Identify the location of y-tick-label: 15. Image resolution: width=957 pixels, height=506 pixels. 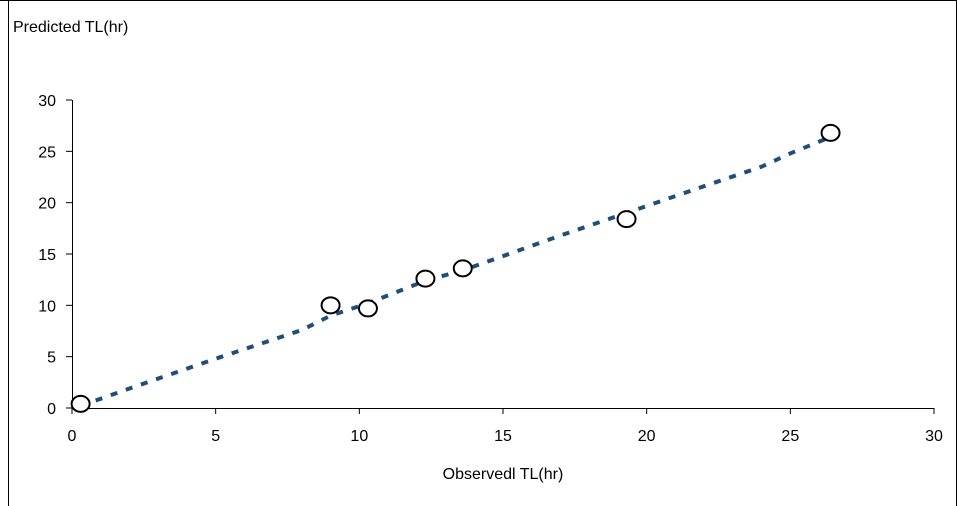
(47, 255).